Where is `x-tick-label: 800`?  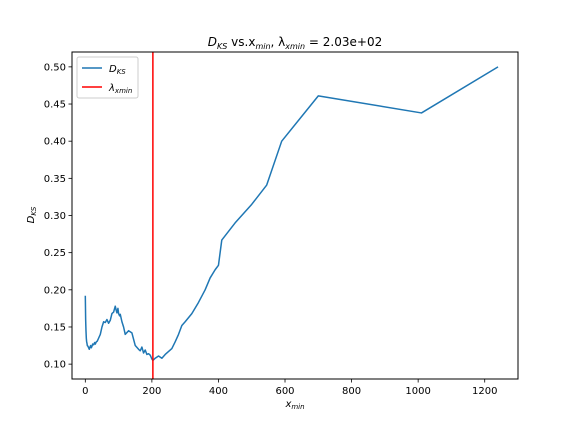 x-tick-label: 800 is located at coordinates (351, 391).